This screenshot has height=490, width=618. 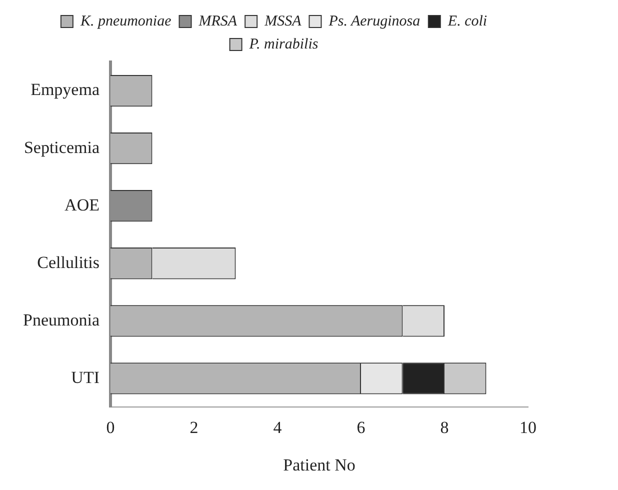 What do you see at coordinates (528, 427) in the screenshot?
I see `x-tick-label: 10` at bounding box center [528, 427].